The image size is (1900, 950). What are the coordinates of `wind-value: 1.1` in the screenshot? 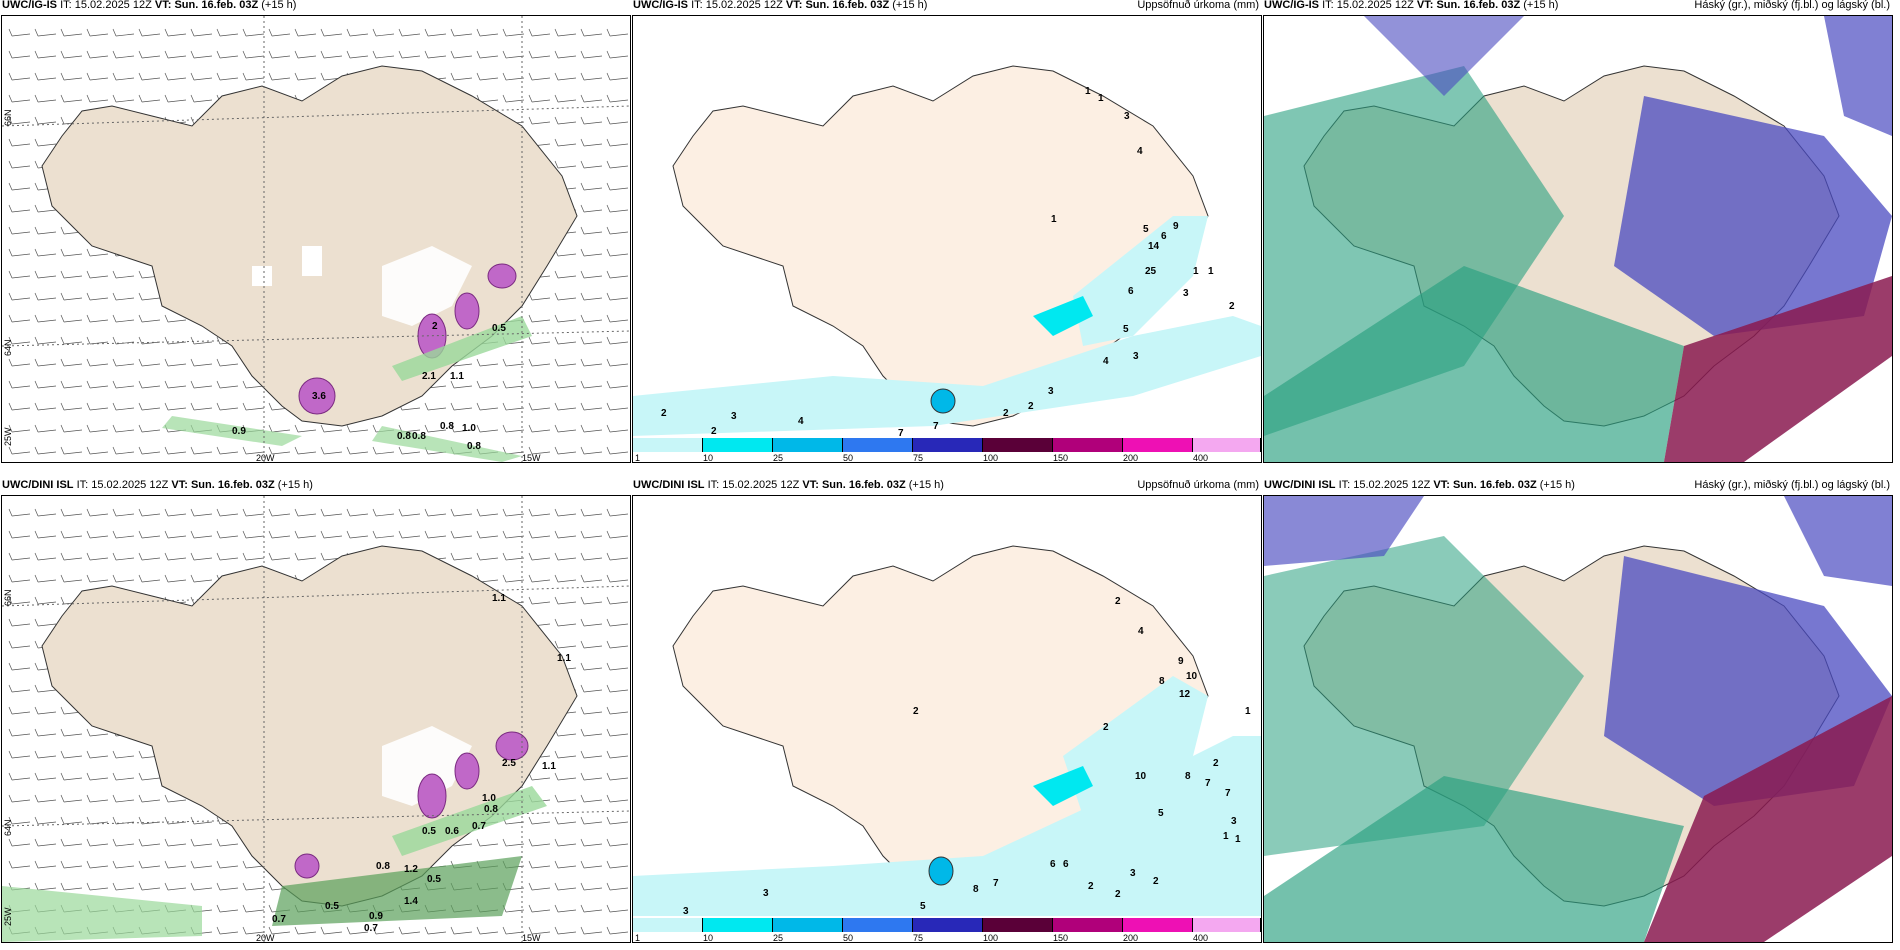 It's located at (457, 376).